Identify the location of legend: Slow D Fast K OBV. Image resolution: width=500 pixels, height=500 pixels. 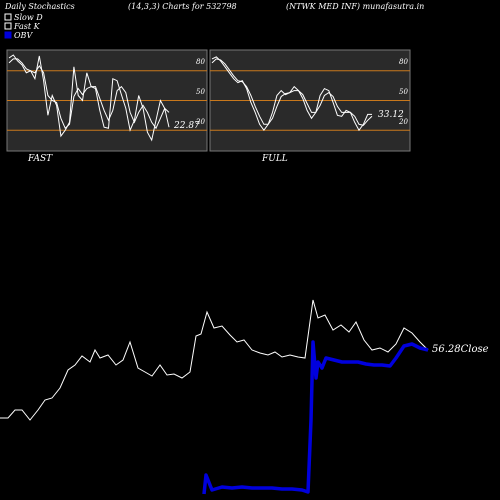
(23, 26).